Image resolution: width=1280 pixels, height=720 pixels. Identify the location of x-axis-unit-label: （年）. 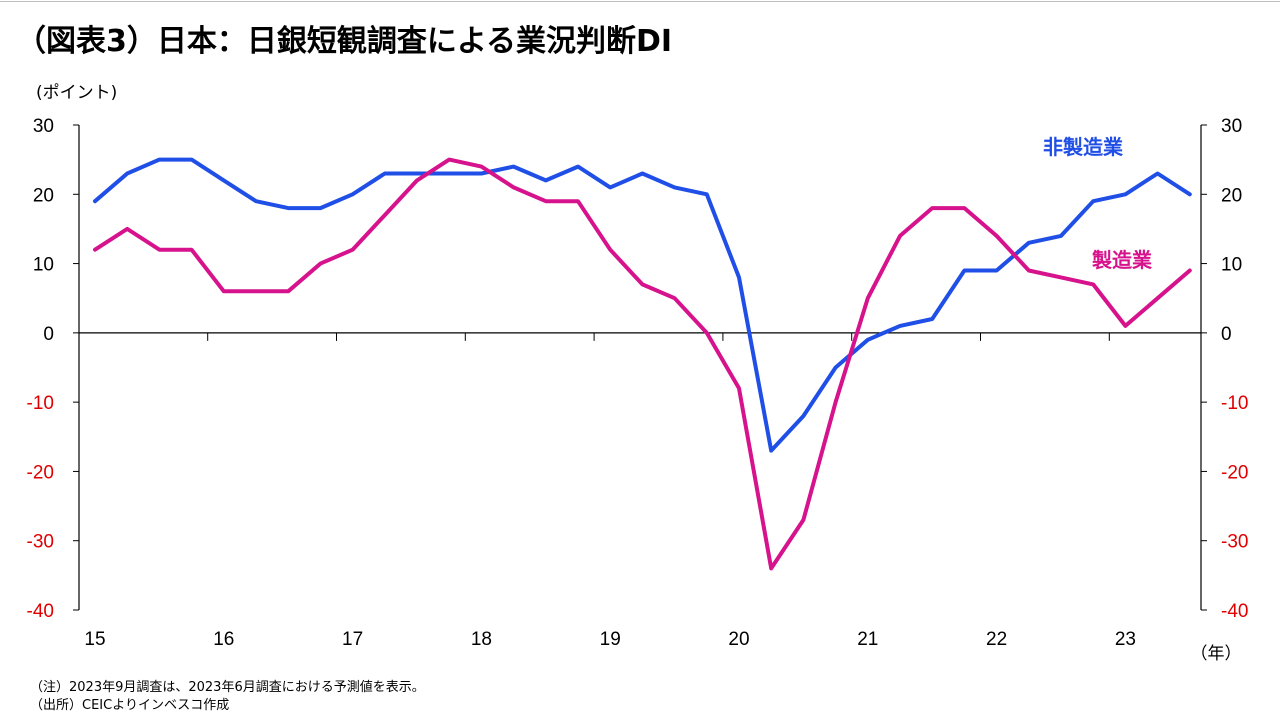
(1216, 654).